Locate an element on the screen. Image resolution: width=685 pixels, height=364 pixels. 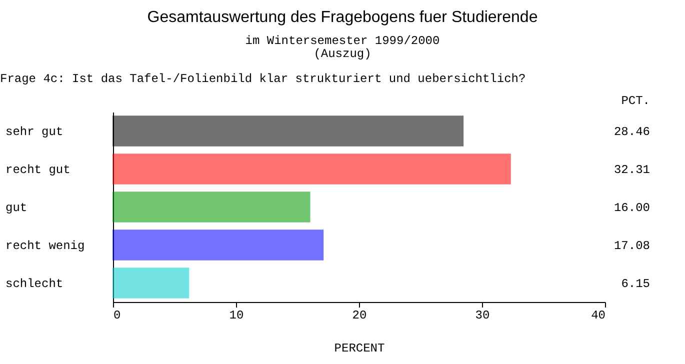
x-tick-label: 10 is located at coordinates (236, 315).